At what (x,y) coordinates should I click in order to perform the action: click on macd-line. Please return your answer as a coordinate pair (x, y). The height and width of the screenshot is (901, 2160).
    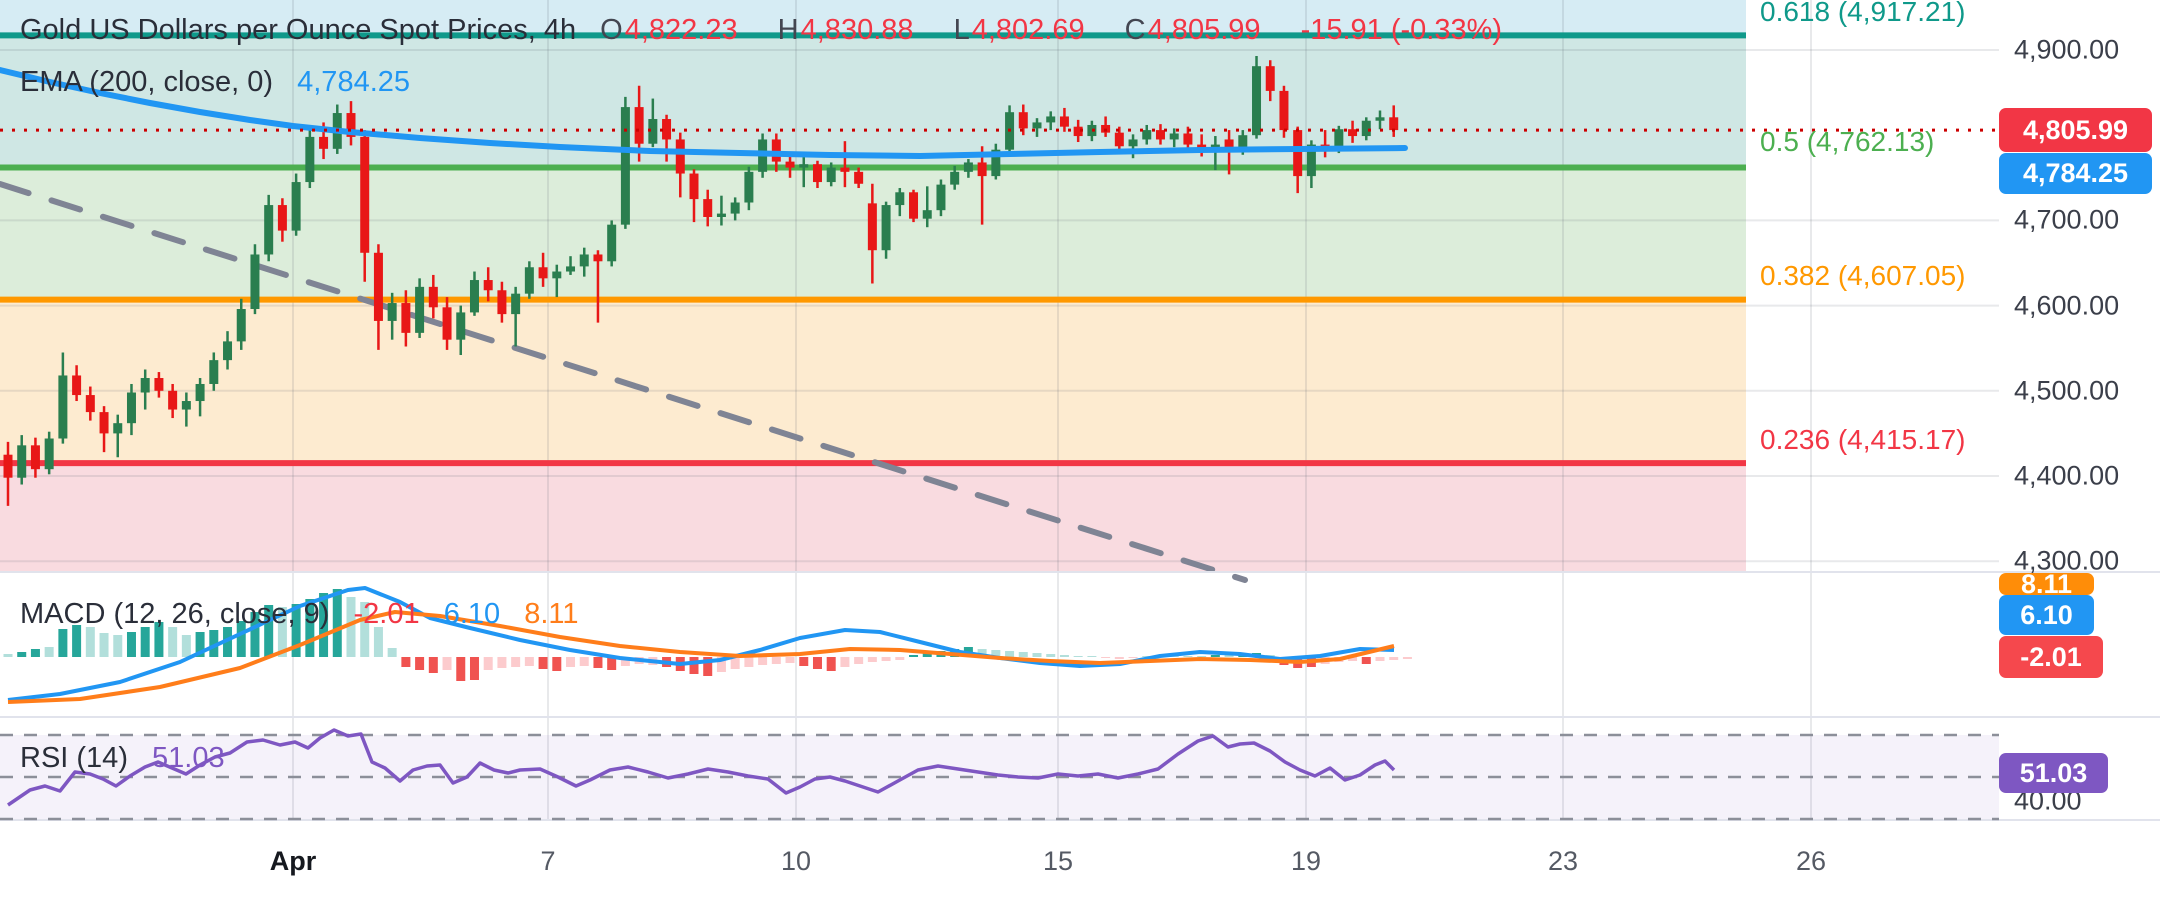
    Looking at the image, I should click on (701, 644).